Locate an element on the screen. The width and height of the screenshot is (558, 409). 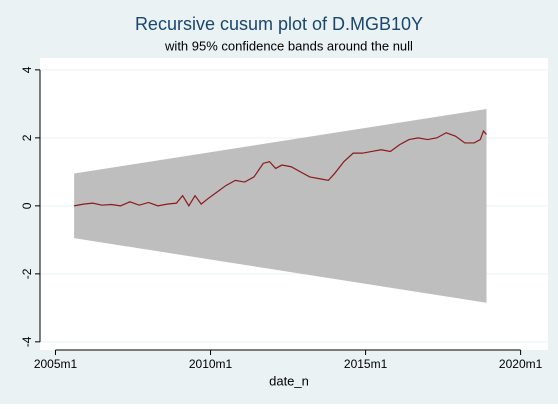
x-tick-label: 2005m1 is located at coordinates (56, 364).